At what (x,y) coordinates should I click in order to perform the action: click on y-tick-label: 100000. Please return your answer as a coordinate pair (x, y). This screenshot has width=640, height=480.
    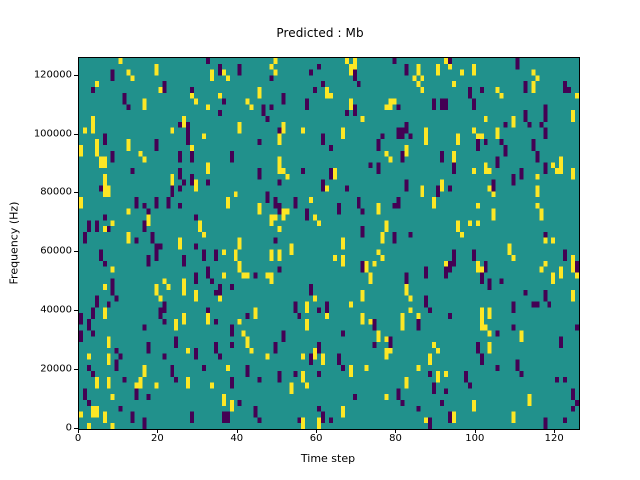
    Looking at the image, I should click on (52, 134).